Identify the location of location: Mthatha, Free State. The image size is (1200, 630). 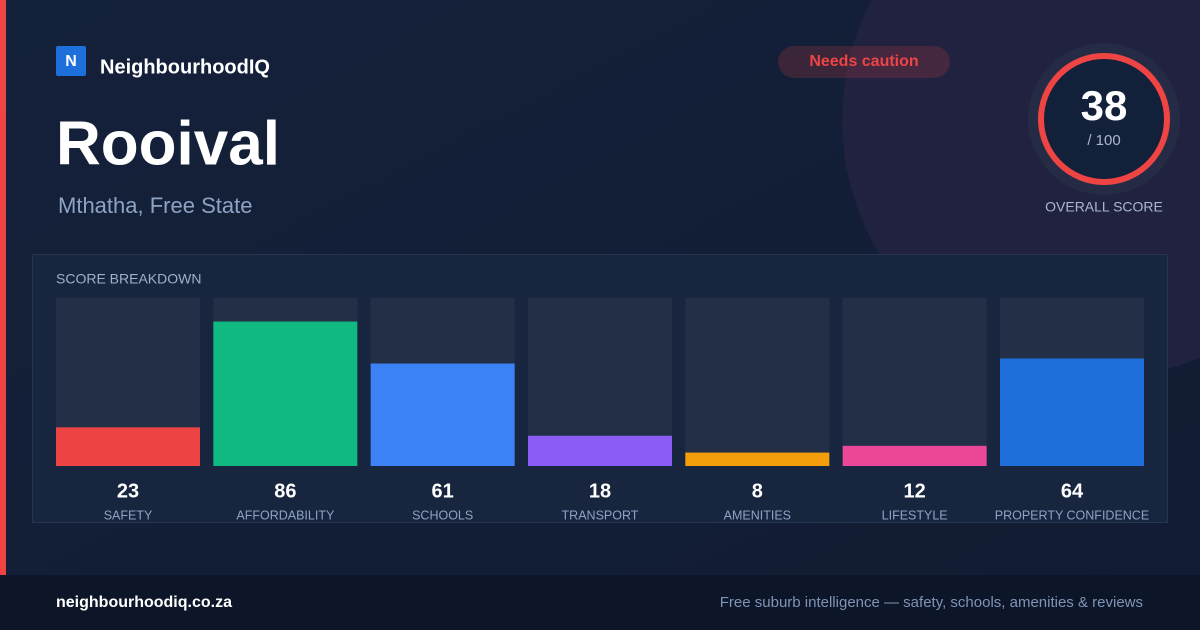
(155, 205).